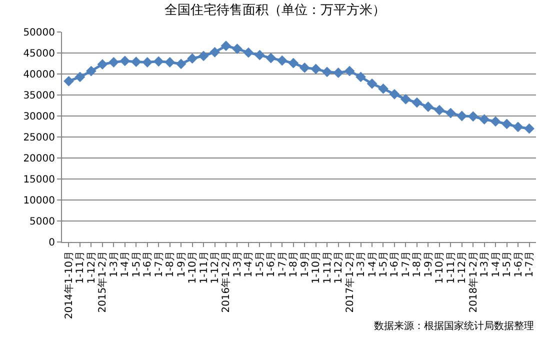 The image size is (550, 340). Describe the element at coordinates (350, 282) in the screenshot. I see `x-tick-label: 2017年1-2月` at that location.